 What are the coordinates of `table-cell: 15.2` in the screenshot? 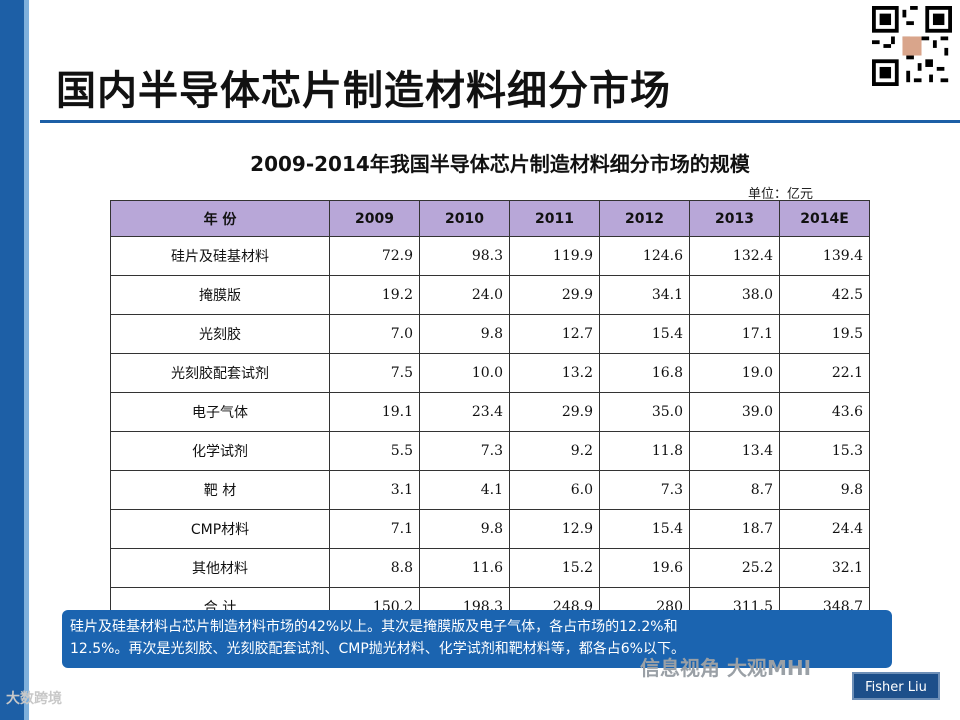 It's located at (554, 568).